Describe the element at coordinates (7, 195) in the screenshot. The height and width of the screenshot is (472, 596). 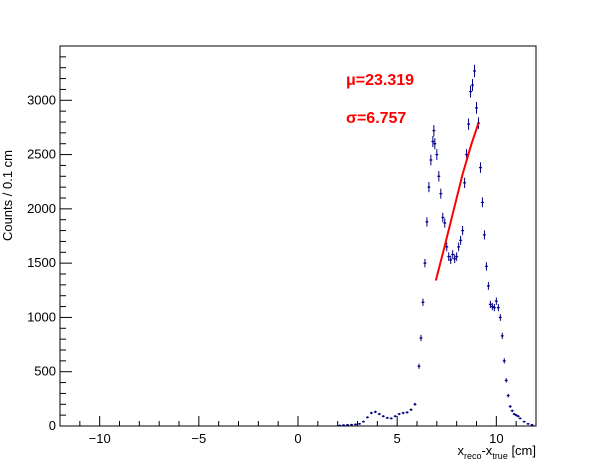
I see `y-axis-title: Counts / 0.1 cm` at that location.